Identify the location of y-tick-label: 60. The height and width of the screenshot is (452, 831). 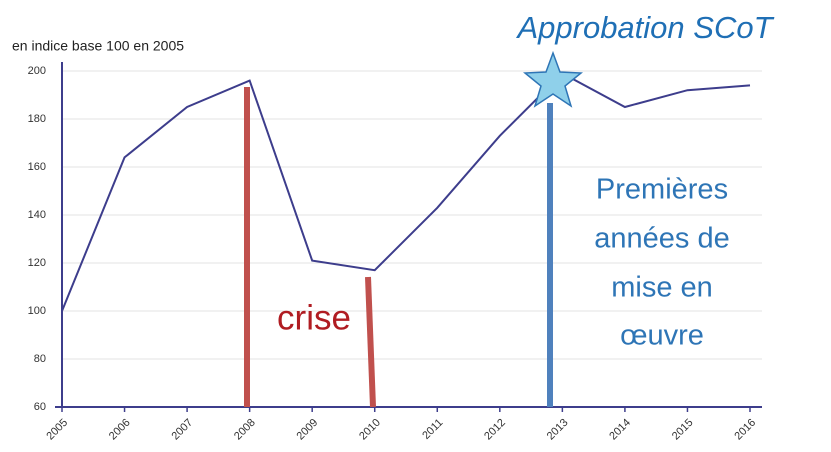
(40, 407).